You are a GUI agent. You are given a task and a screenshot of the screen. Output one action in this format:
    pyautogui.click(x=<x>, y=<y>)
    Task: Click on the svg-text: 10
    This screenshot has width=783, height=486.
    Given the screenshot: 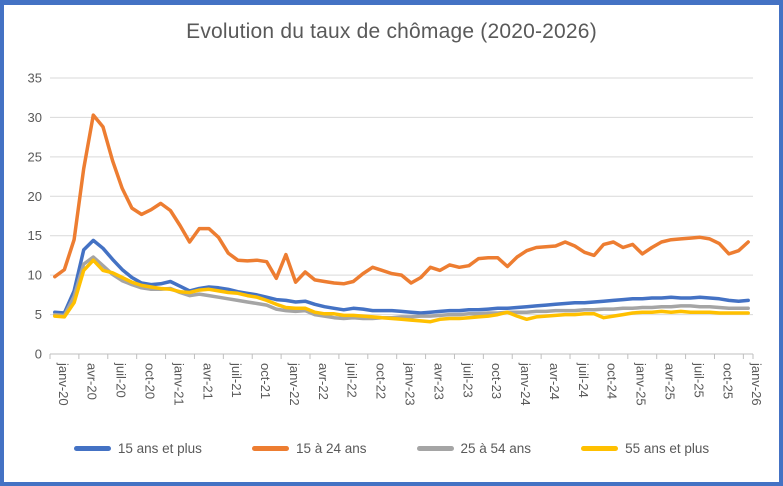 What is the action you would take?
    pyautogui.click(x=35, y=275)
    